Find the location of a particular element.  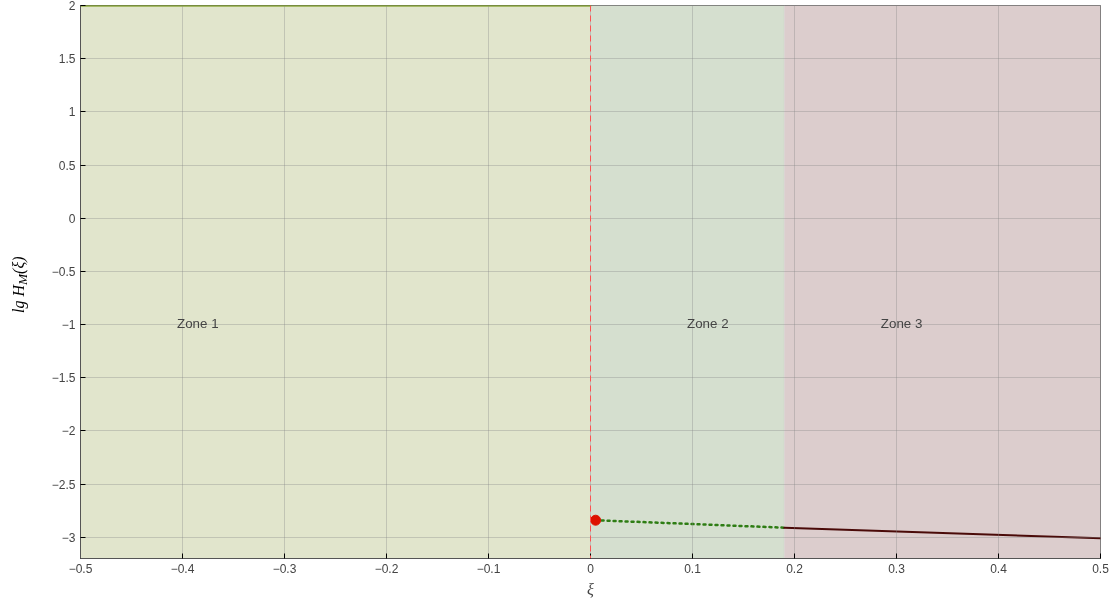

x-tick-label: −0.2 is located at coordinates (386, 568).